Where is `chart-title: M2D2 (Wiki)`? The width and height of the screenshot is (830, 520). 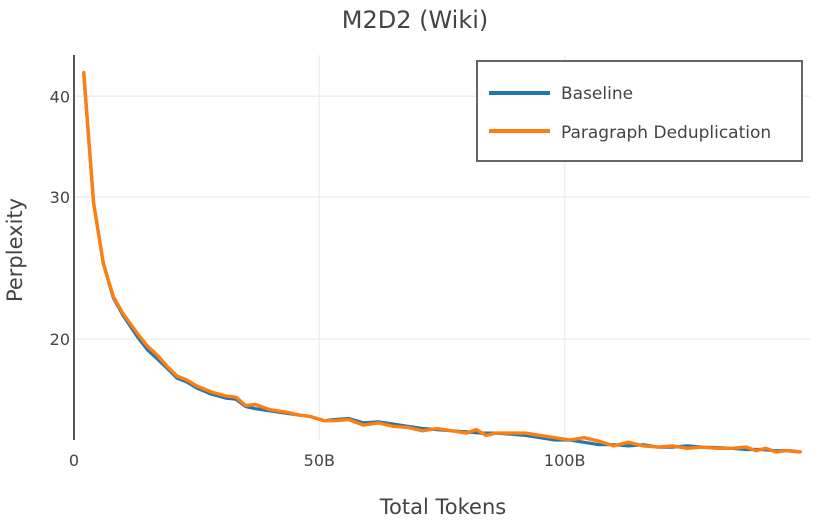 chart-title: M2D2 (Wiki) is located at coordinates (415, 20).